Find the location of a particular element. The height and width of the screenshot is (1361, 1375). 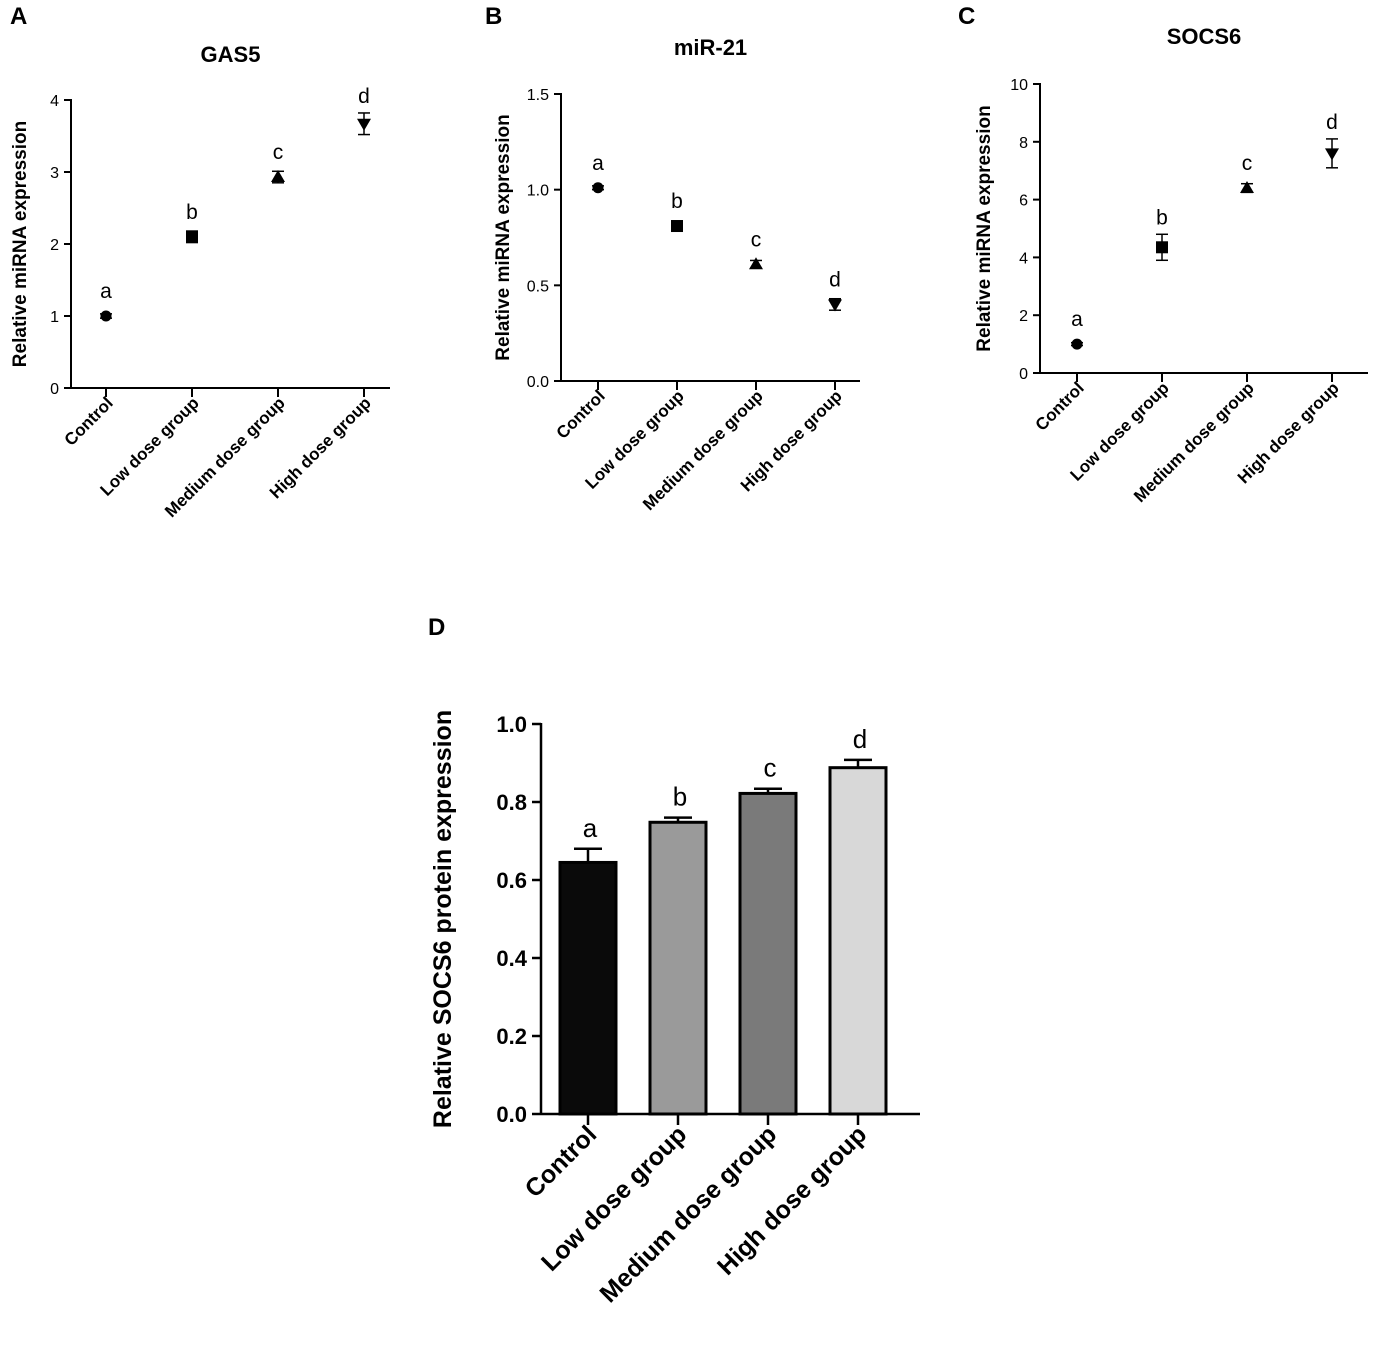

panel-letter: A is located at coordinates (18, 16).